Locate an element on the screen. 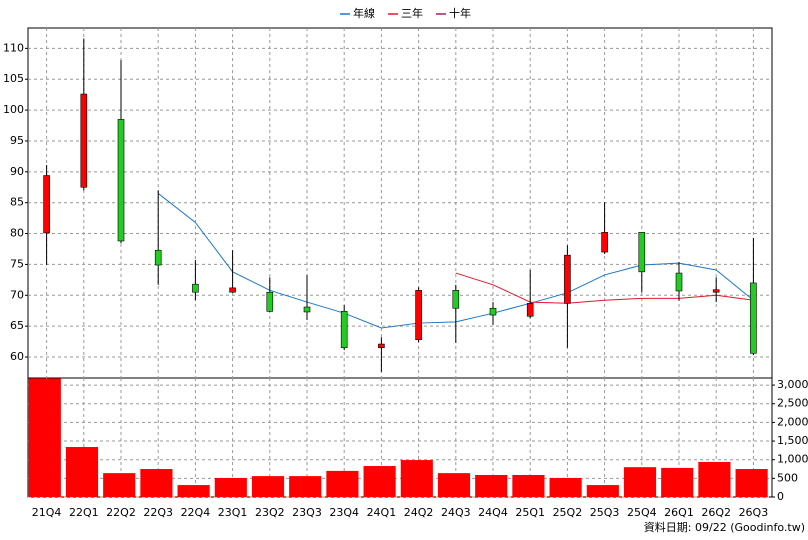  legend-label: 十年 is located at coordinates (460, 13).